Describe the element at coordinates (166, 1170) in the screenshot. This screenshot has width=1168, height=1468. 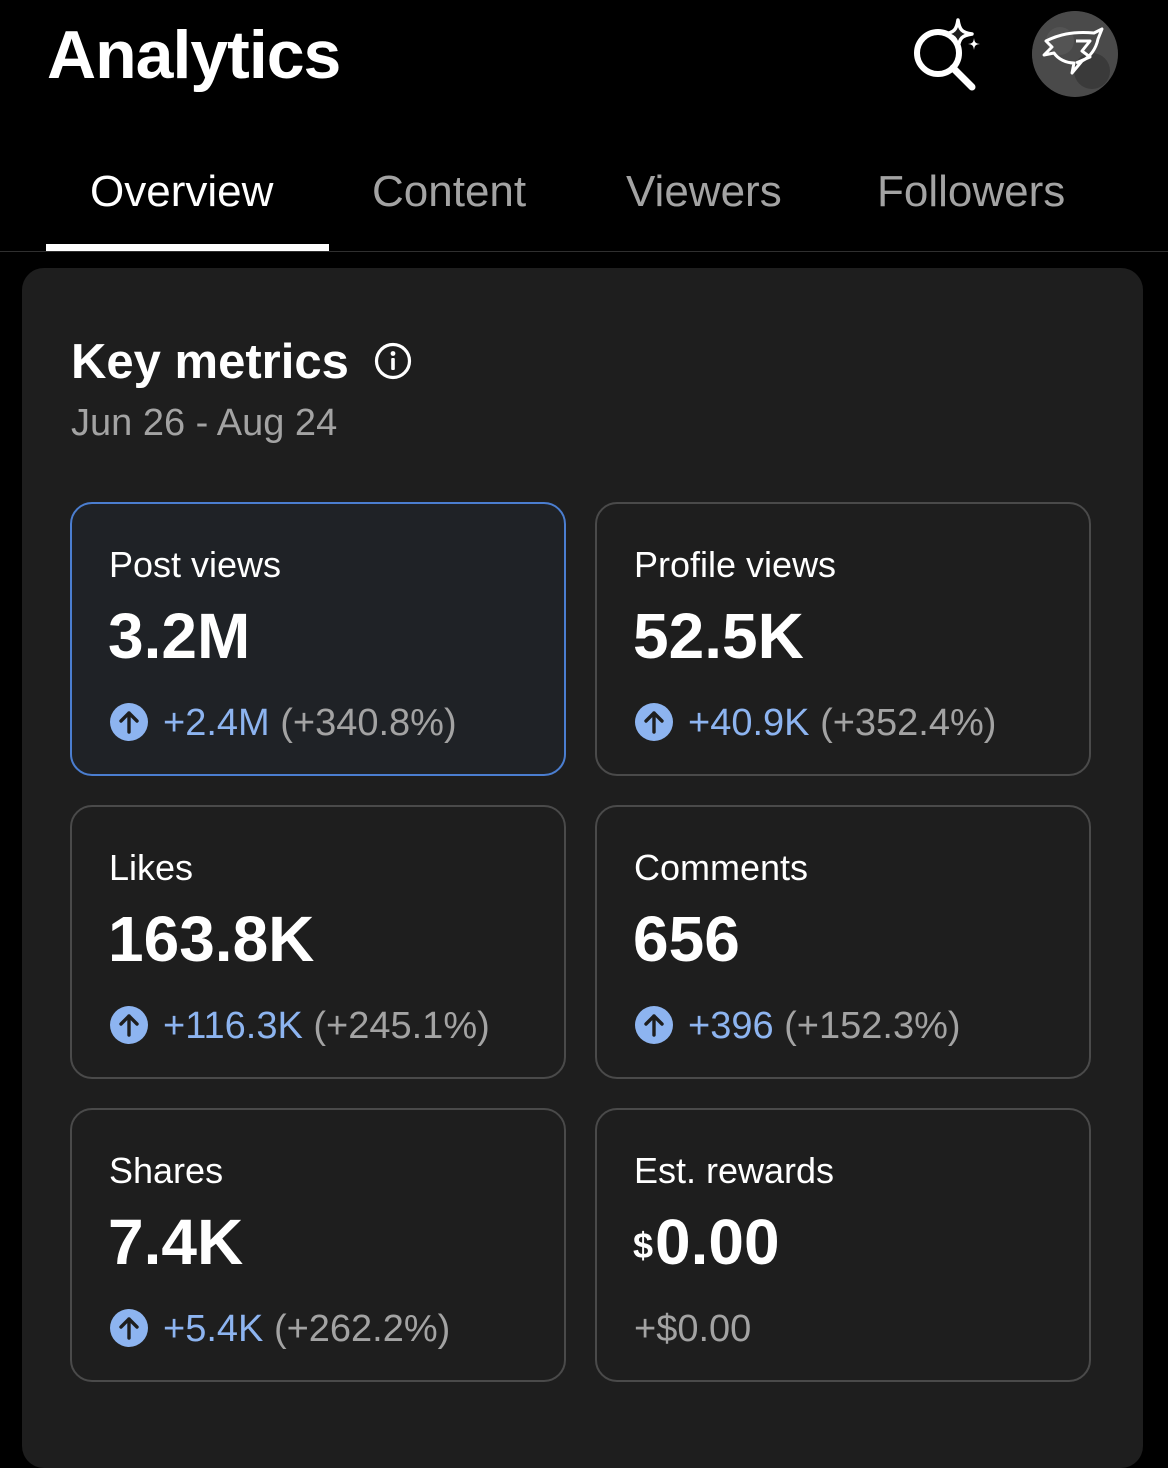
I see `metric-label: Shares` at that location.